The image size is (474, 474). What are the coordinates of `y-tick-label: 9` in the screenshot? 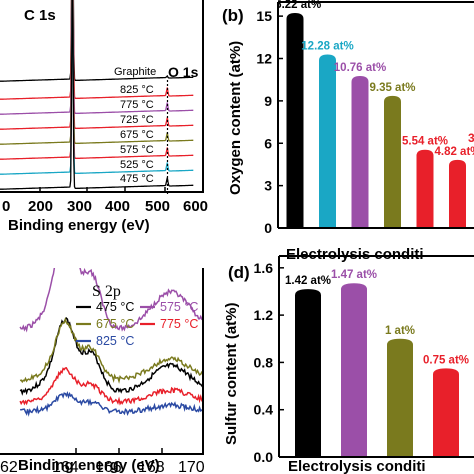 It's located at (268, 101).